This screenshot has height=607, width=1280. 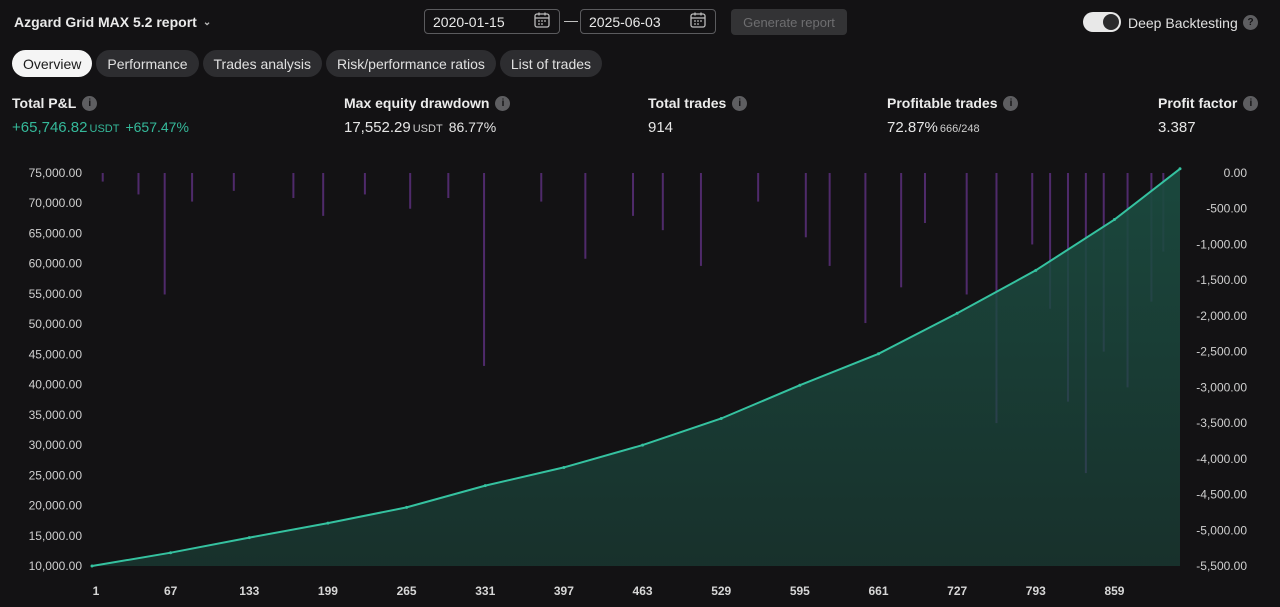 What do you see at coordinates (1221, 459) in the screenshot?
I see `y-tick-right: -4,000.00` at bounding box center [1221, 459].